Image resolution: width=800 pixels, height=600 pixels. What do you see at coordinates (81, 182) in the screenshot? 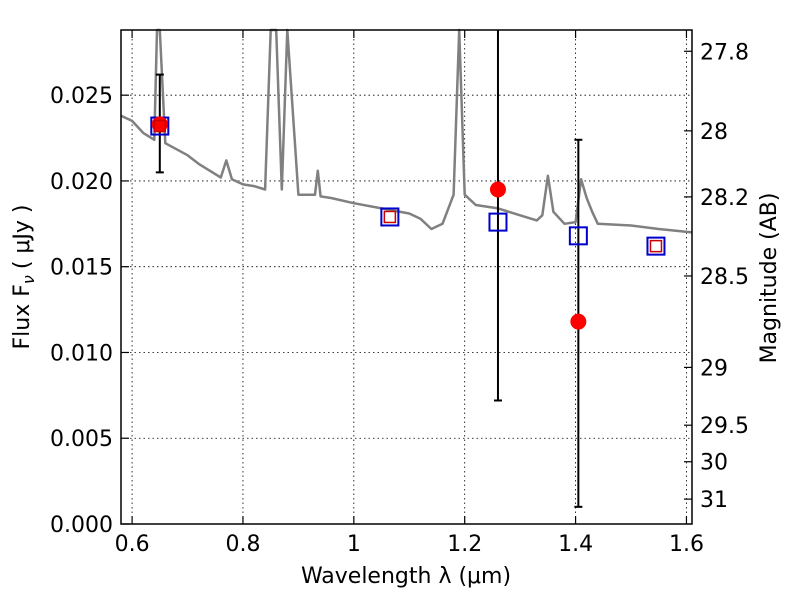
I see `y-tick-label: 0.020` at bounding box center [81, 182].